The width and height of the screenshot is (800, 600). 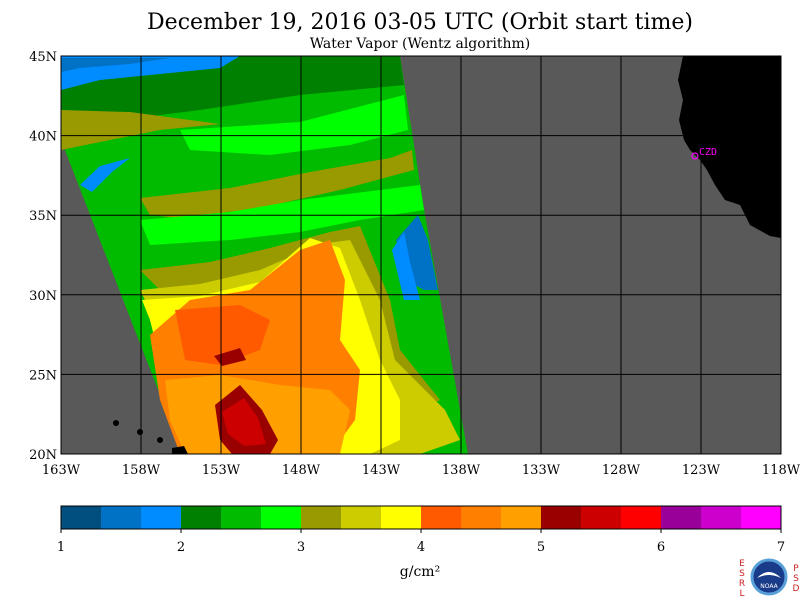 What do you see at coordinates (420, 572) in the screenshot?
I see `colorbar-unit-label: g/cm²` at bounding box center [420, 572].